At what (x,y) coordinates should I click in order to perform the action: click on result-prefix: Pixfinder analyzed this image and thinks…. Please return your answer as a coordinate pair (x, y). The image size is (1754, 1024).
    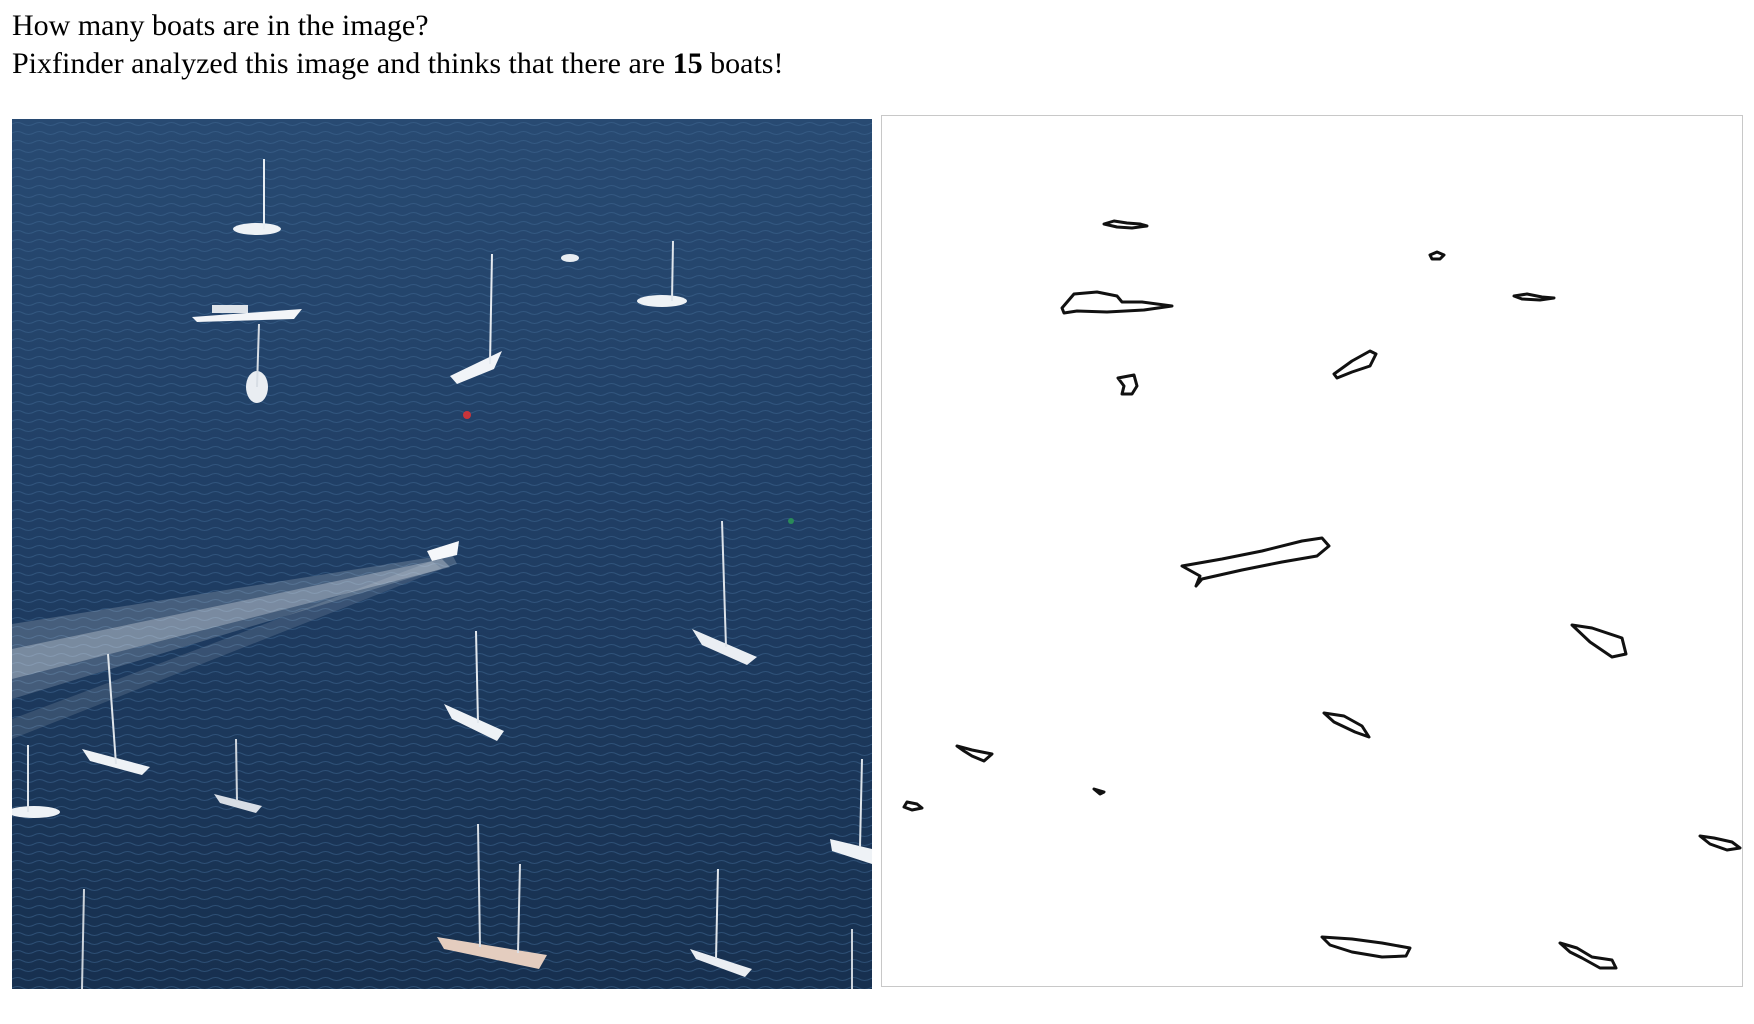
    Looking at the image, I should click on (339, 63).